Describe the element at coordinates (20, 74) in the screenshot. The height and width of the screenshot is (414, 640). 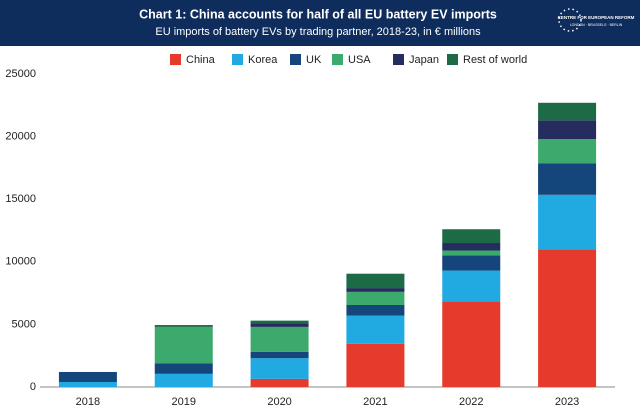
I see `y-tick-label: 25000` at that location.